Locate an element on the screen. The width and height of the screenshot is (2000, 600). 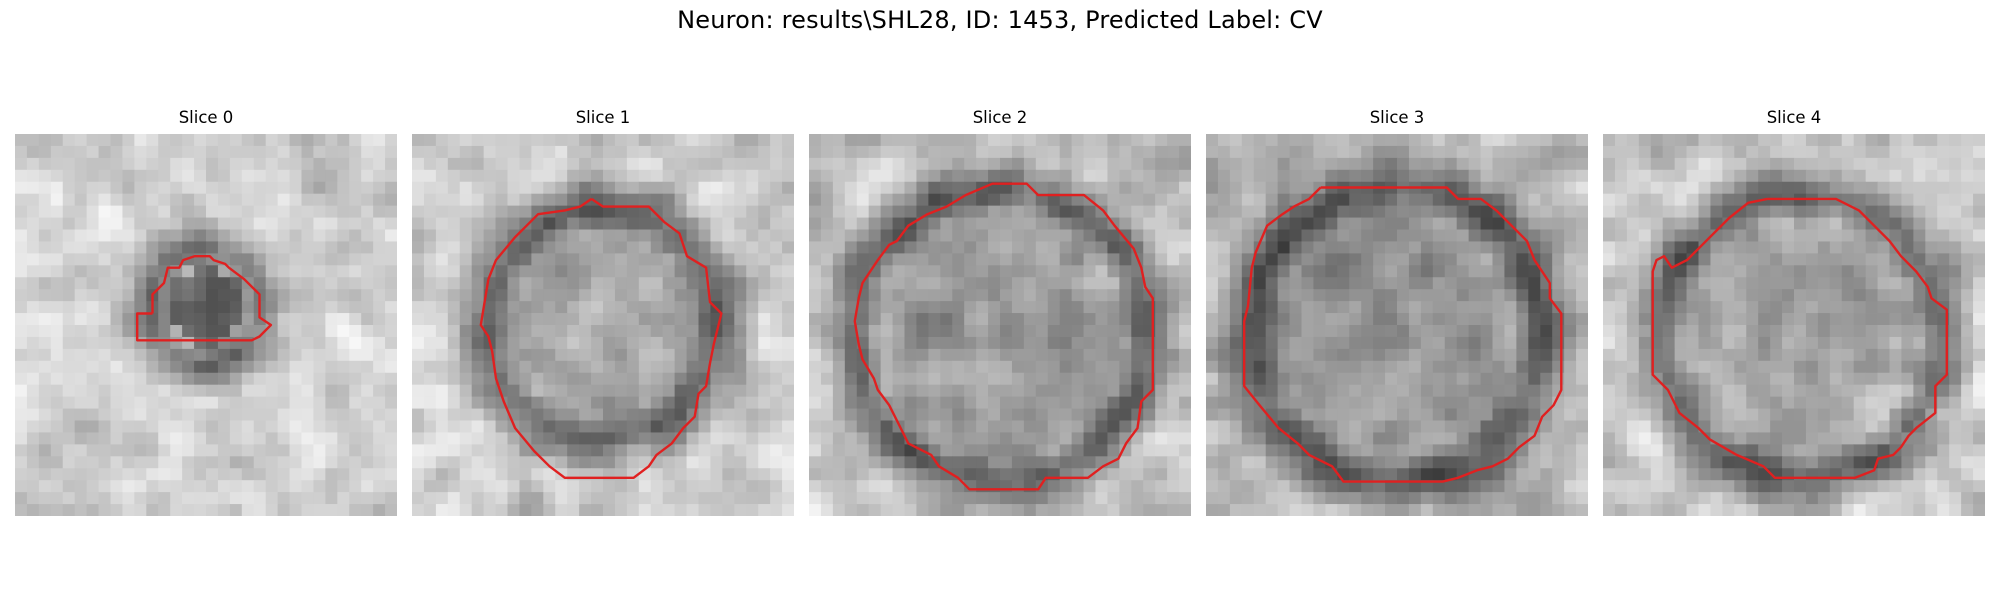
microscopy-patch-svg is located at coordinates (1397, 325).